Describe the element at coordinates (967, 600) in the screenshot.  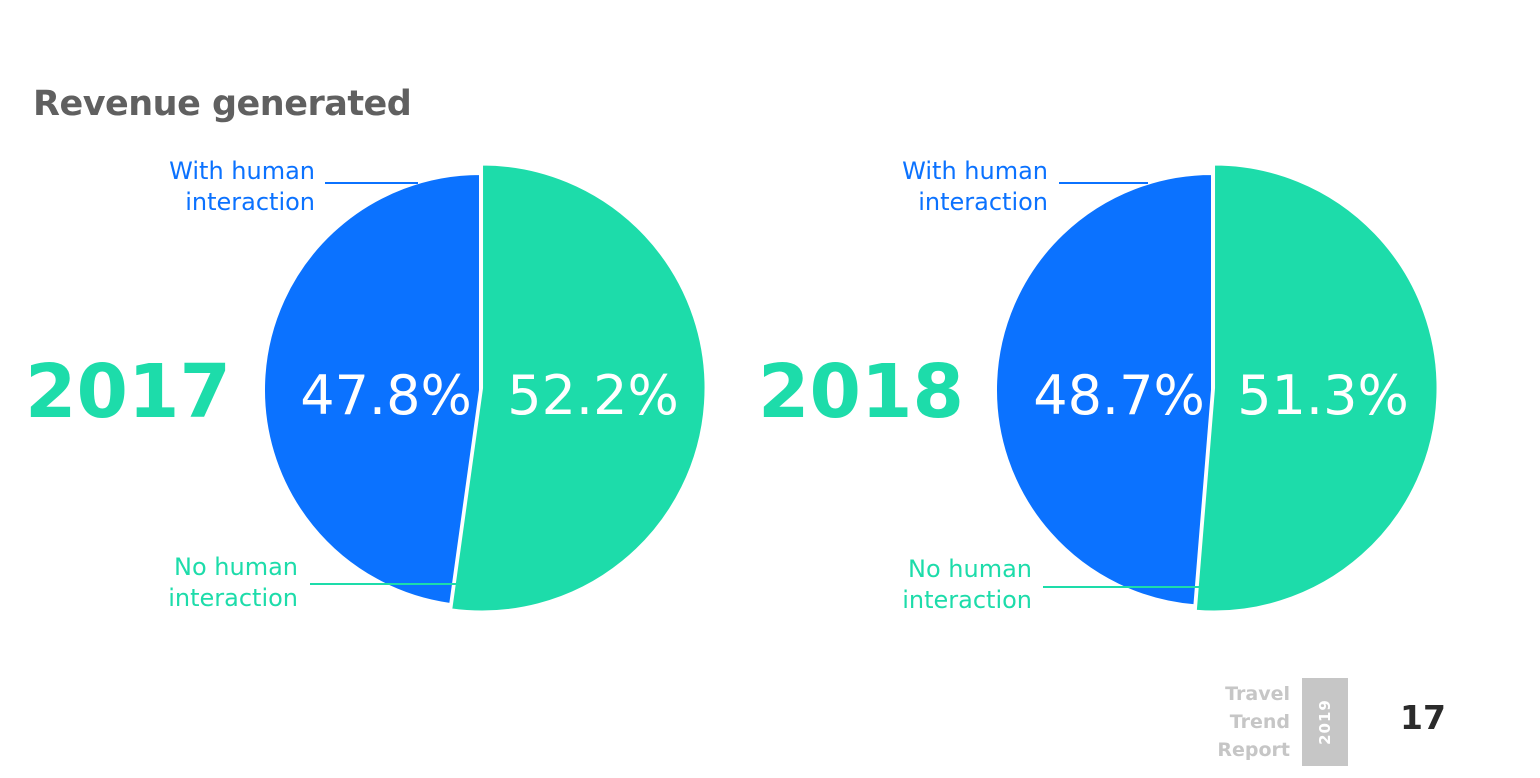
I see `callout-no-human-line2-2018: interaction` at that location.